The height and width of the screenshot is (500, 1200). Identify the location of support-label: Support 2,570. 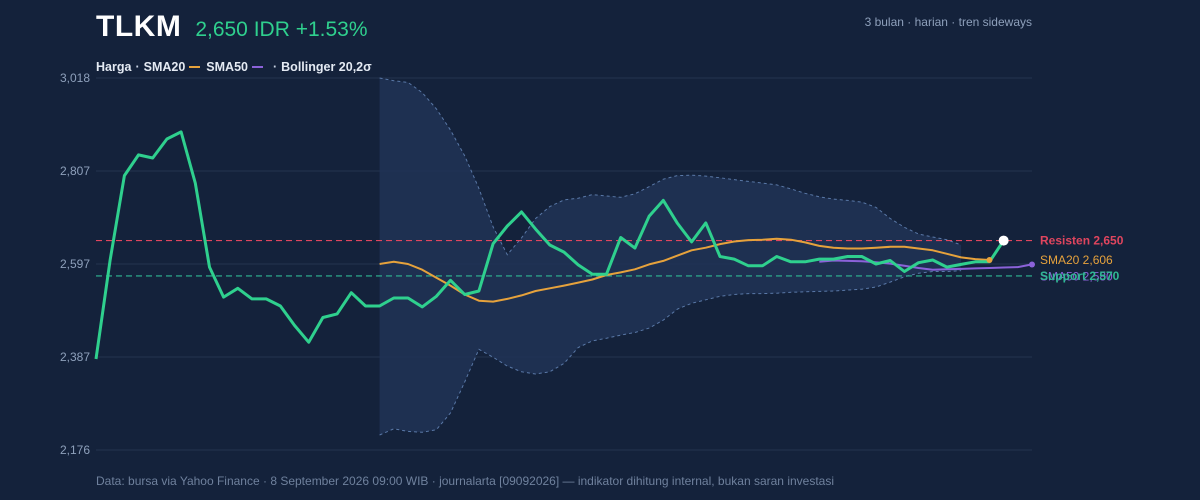
(1080, 276).